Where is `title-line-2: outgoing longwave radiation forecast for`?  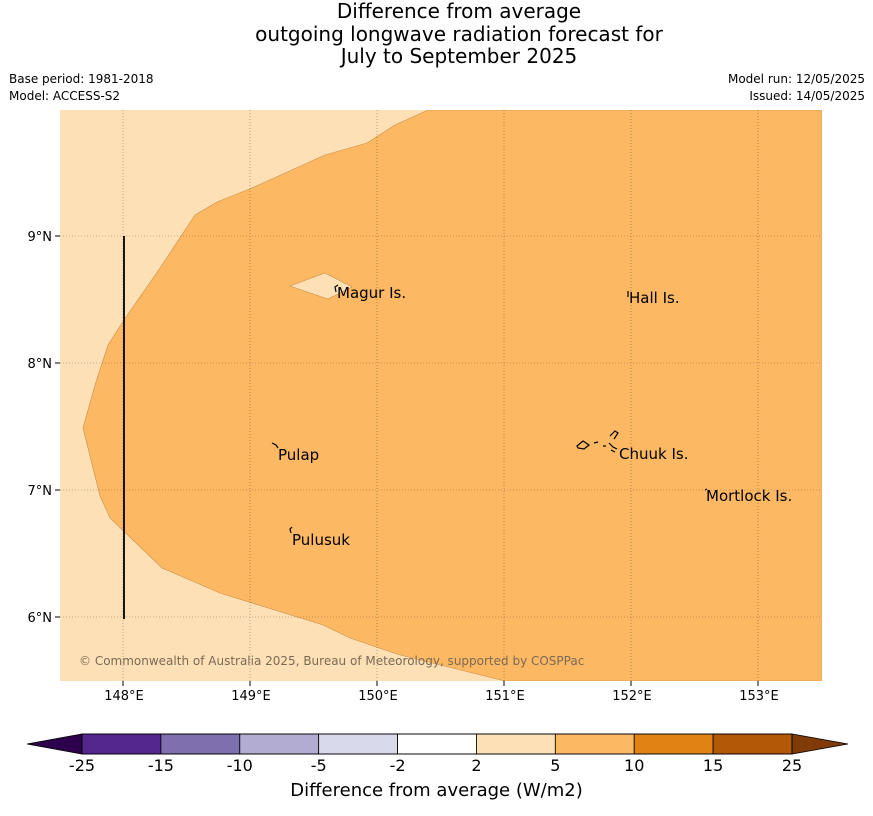
title-line-2: outgoing longwave radiation forecast for is located at coordinates (459, 33).